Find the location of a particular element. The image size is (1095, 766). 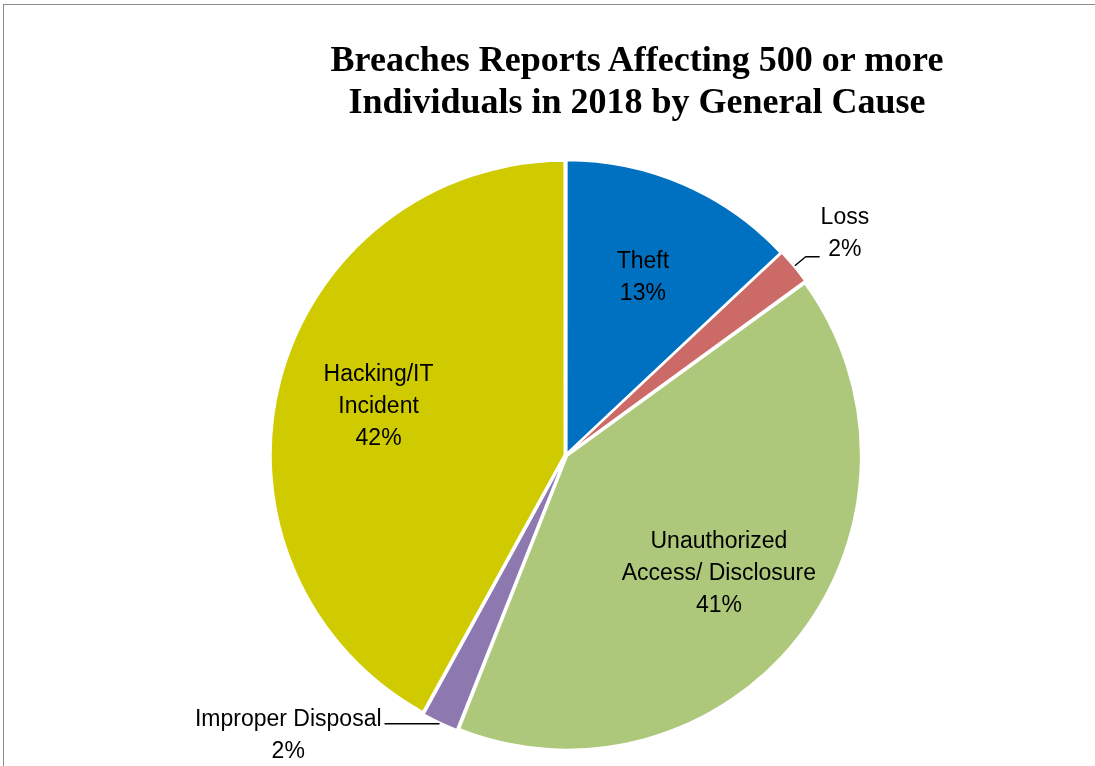

data-label: 42% is located at coordinates (378, 437).